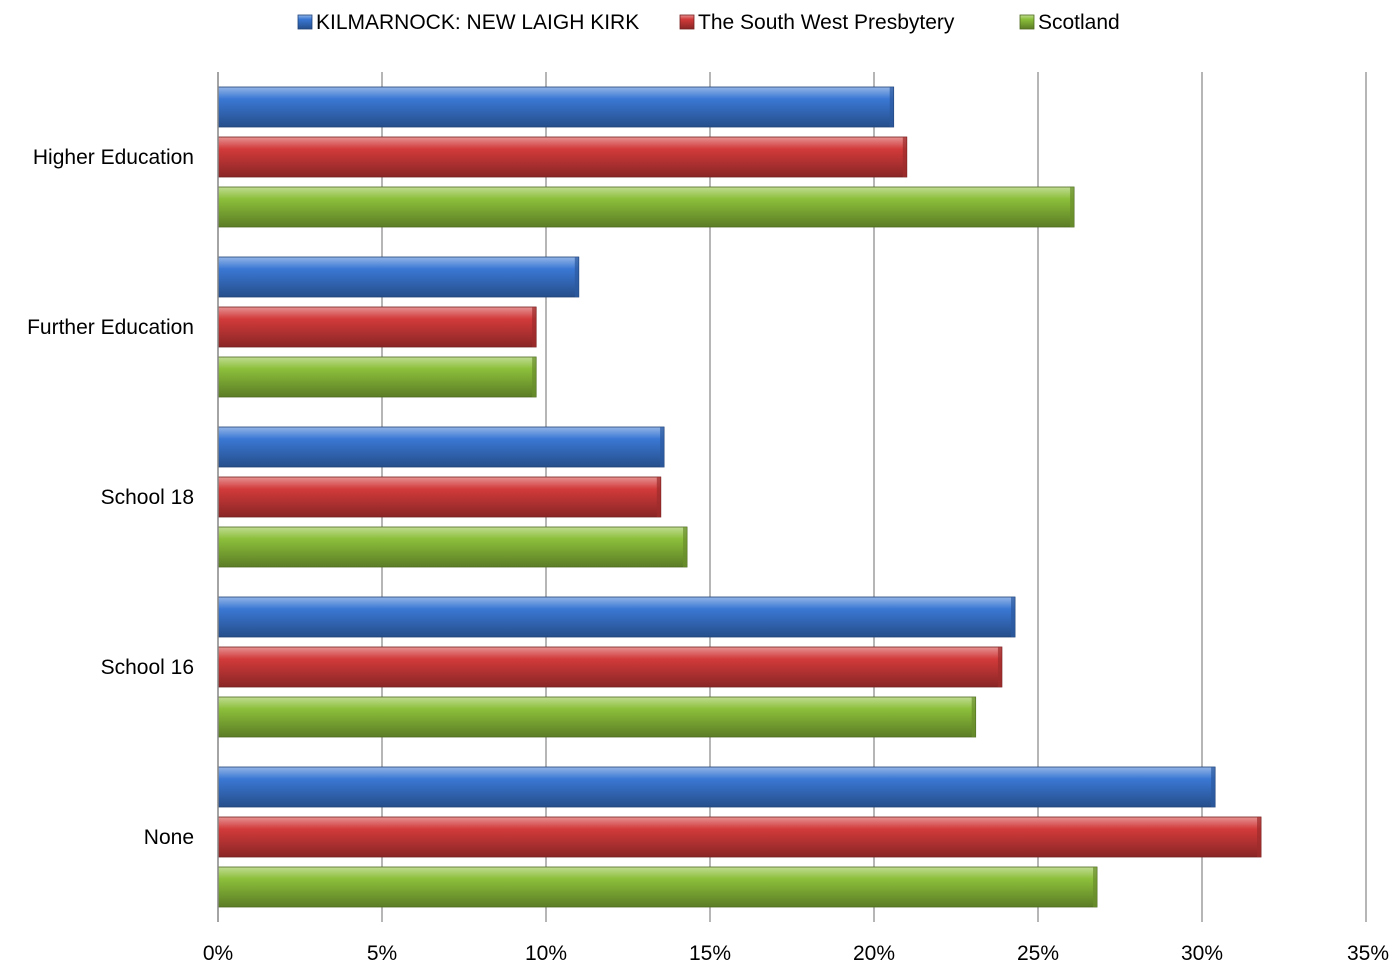 The width and height of the screenshot is (1391, 964). Describe the element at coordinates (1368, 953) in the screenshot. I see `x-tick-label: 35%` at that location.